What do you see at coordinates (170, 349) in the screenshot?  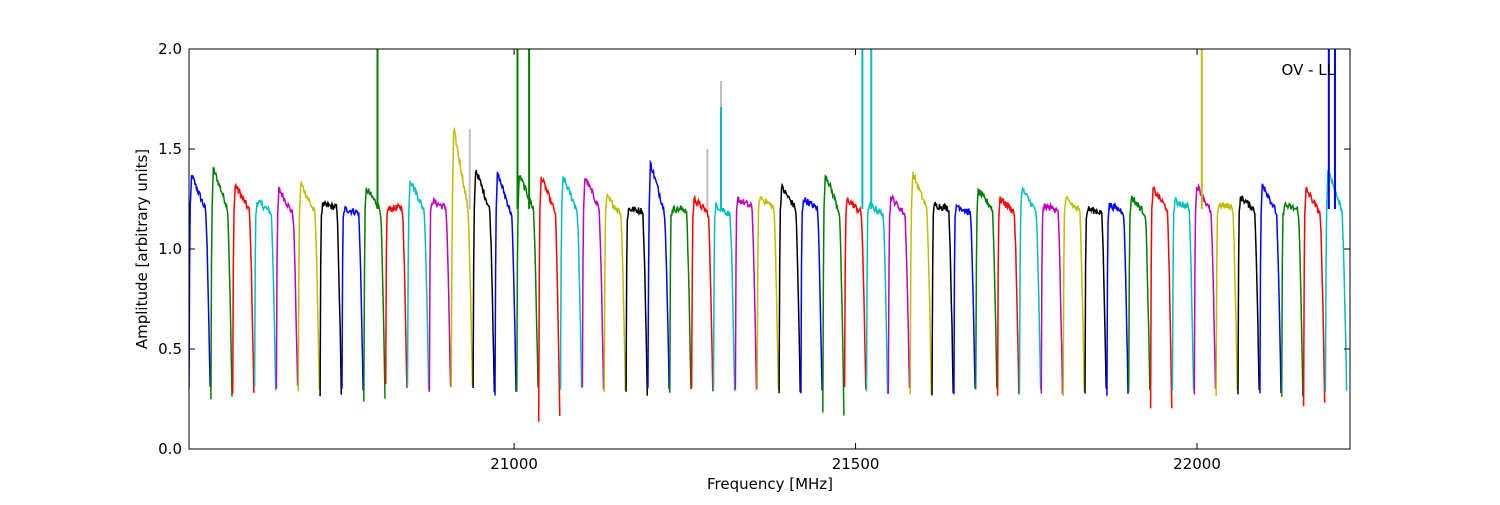 I see `y-tick-label: 0.5` at bounding box center [170, 349].